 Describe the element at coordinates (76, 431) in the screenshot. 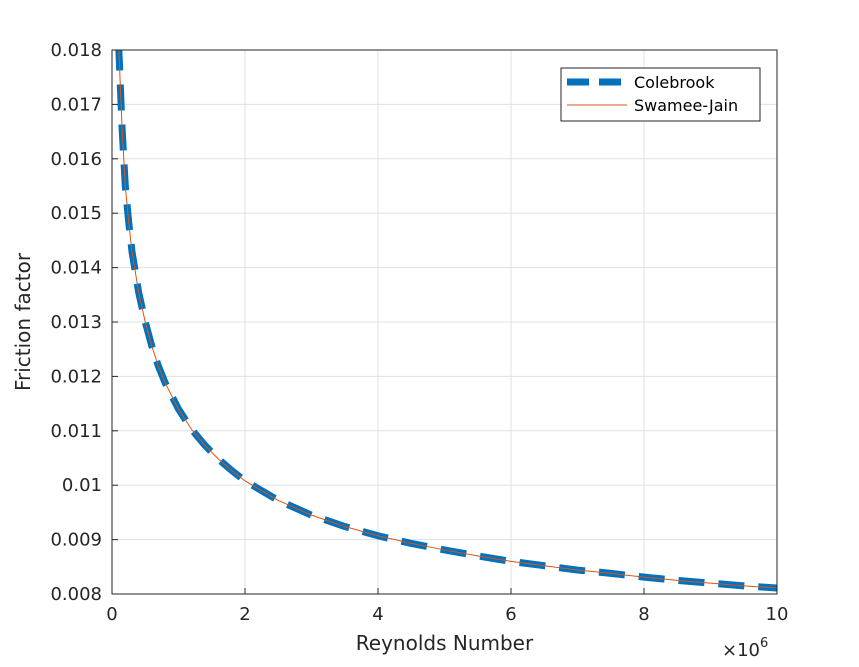

I see `y-tick-label: 0.011` at that location.